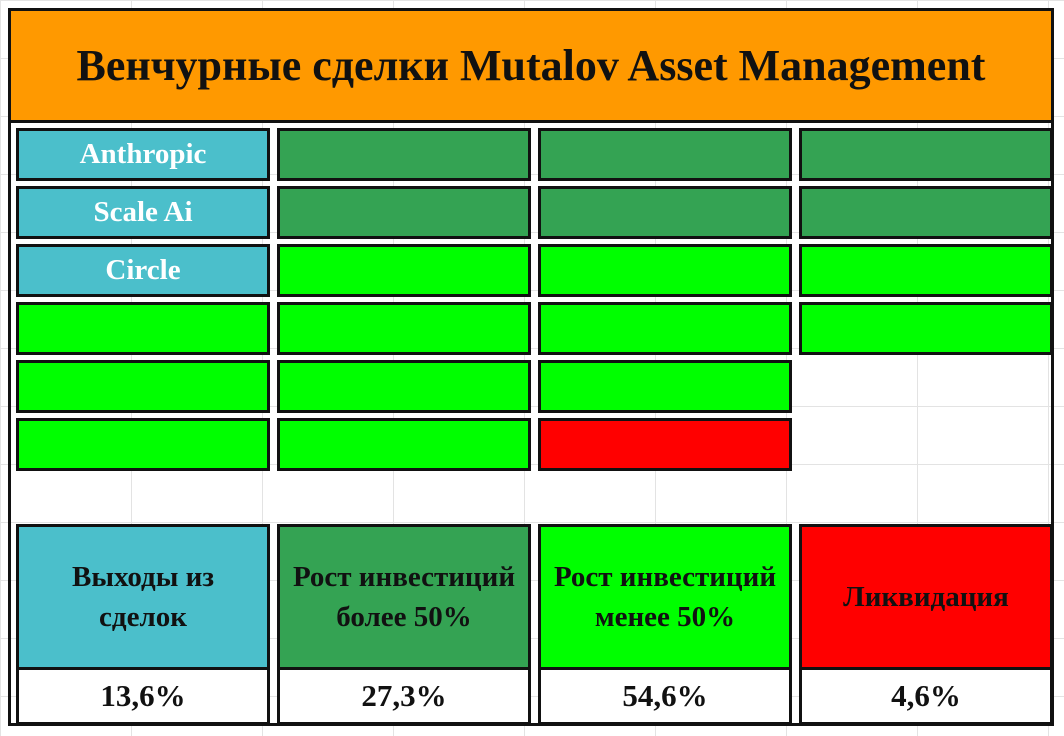 Image resolution: width=1064 pixels, height=736 pixels. Describe the element at coordinates (404, 697) in the screenshot. I see `value-growth_over_50: 27,3%` at that location.